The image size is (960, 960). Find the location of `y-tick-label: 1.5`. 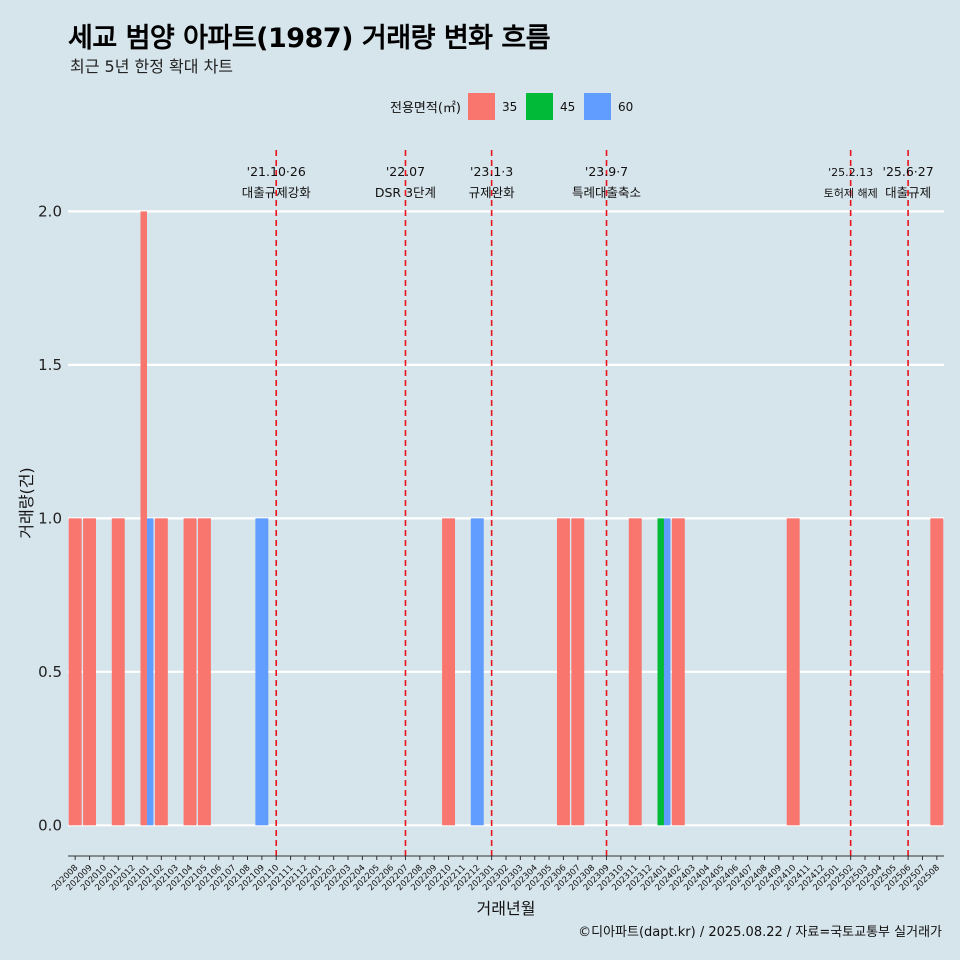

y-tick-label: 1.5 is located at coordinates (50, 365).